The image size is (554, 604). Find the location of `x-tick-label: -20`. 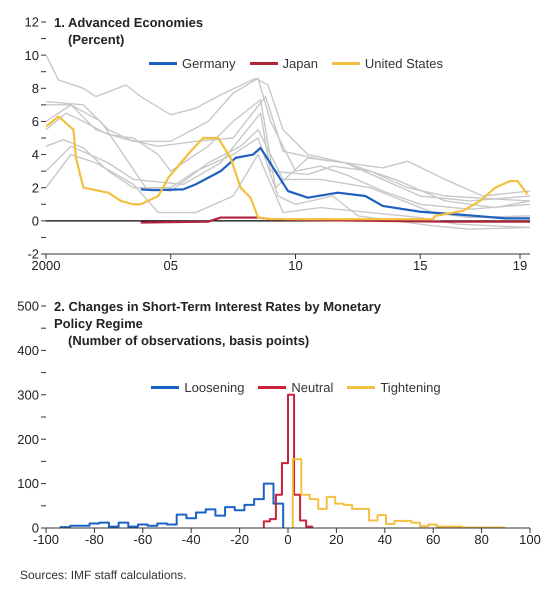

x-tick-label: -20 is located at coordinates (239, 540).